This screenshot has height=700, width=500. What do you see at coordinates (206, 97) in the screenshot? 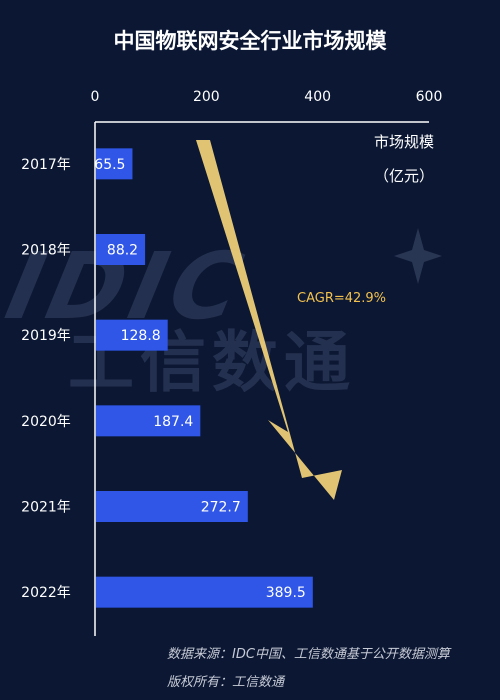
I see `x-tick-label: 200` at bounding box center [206, 97].